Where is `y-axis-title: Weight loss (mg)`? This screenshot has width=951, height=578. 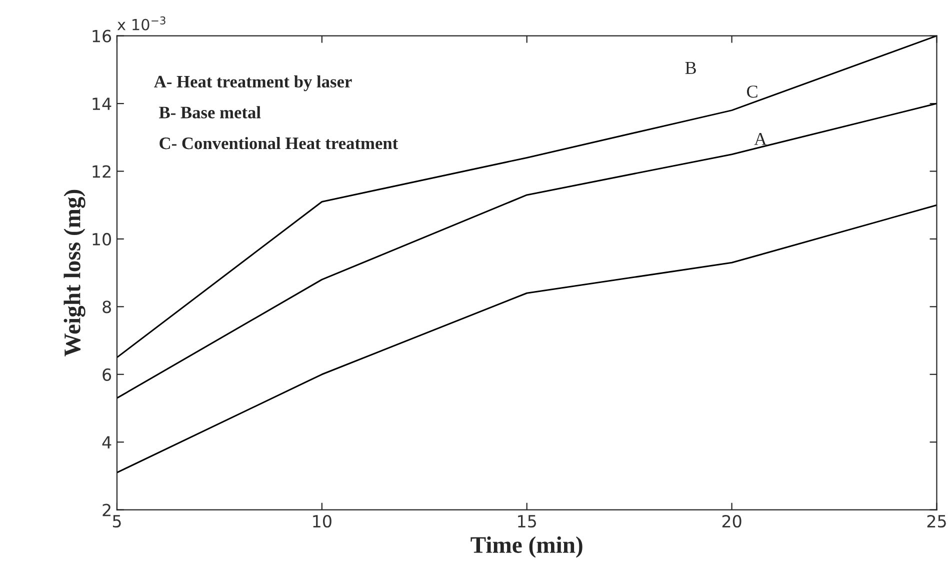
y-axis-title: Weight loss (mg) is located at coordinates (75, 273).